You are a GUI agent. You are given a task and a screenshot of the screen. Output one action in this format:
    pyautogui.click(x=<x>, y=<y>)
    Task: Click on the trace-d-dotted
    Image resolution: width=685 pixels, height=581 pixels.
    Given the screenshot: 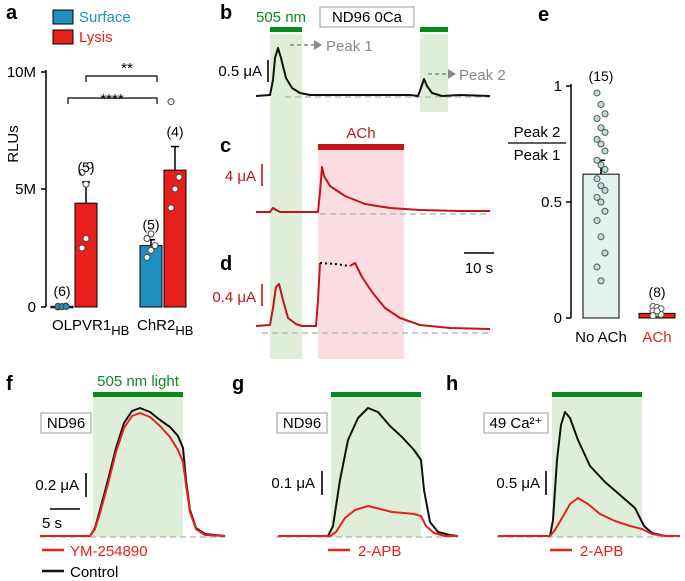 What is the action you would take?
    pyautogui.click(x=335, y=264)
    